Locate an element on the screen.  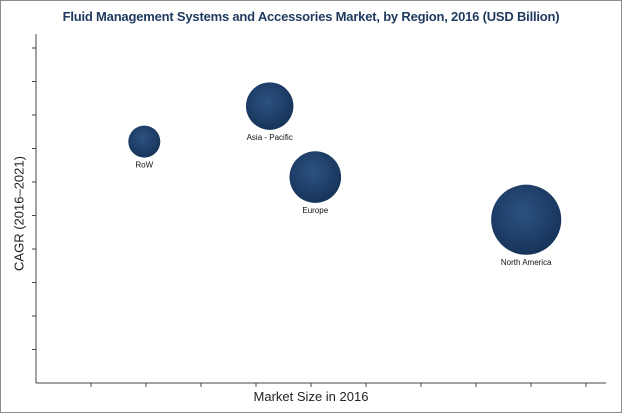
bubble-label-asia-pacific: Asia - Pacific is located at coordinates (270, 137).